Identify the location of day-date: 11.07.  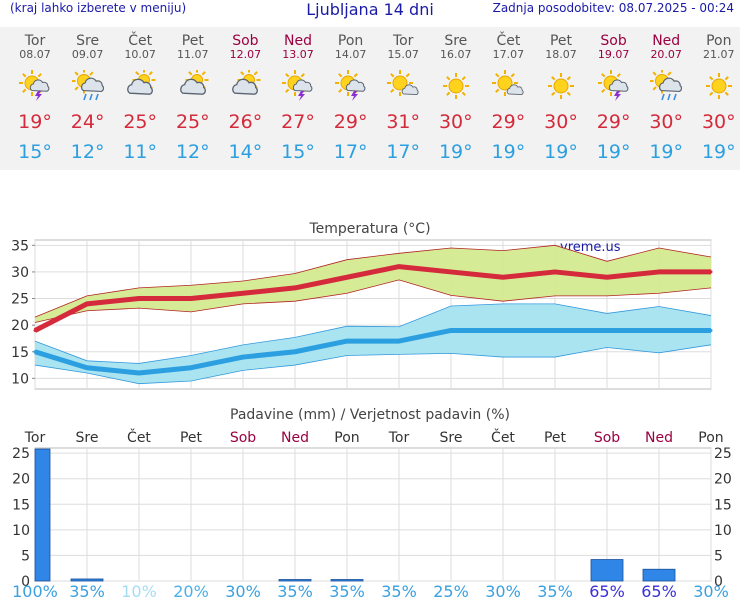
(193, 54).